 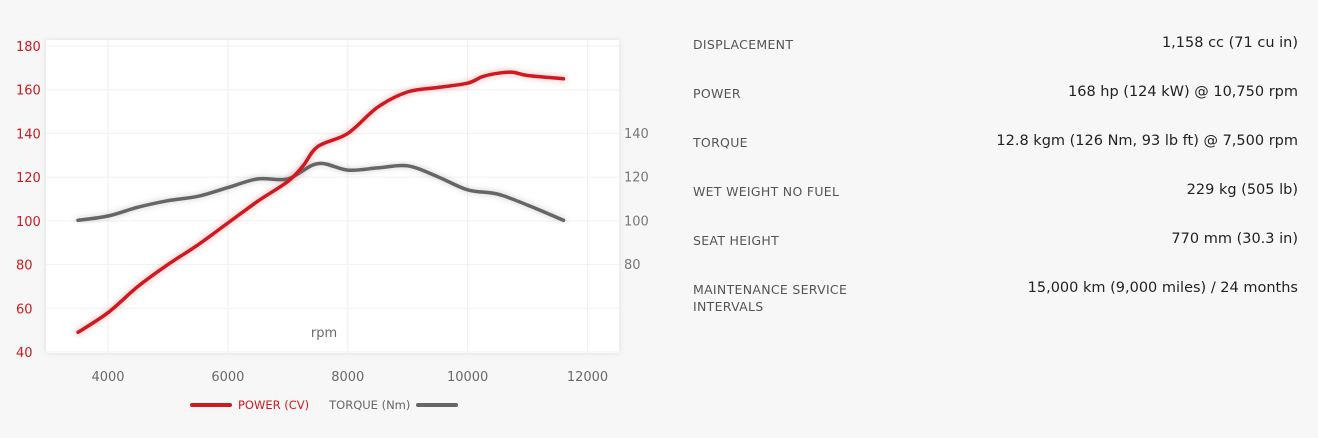 I want to click on x-axis-tick-label: 4000, so click(x=107, y=377).